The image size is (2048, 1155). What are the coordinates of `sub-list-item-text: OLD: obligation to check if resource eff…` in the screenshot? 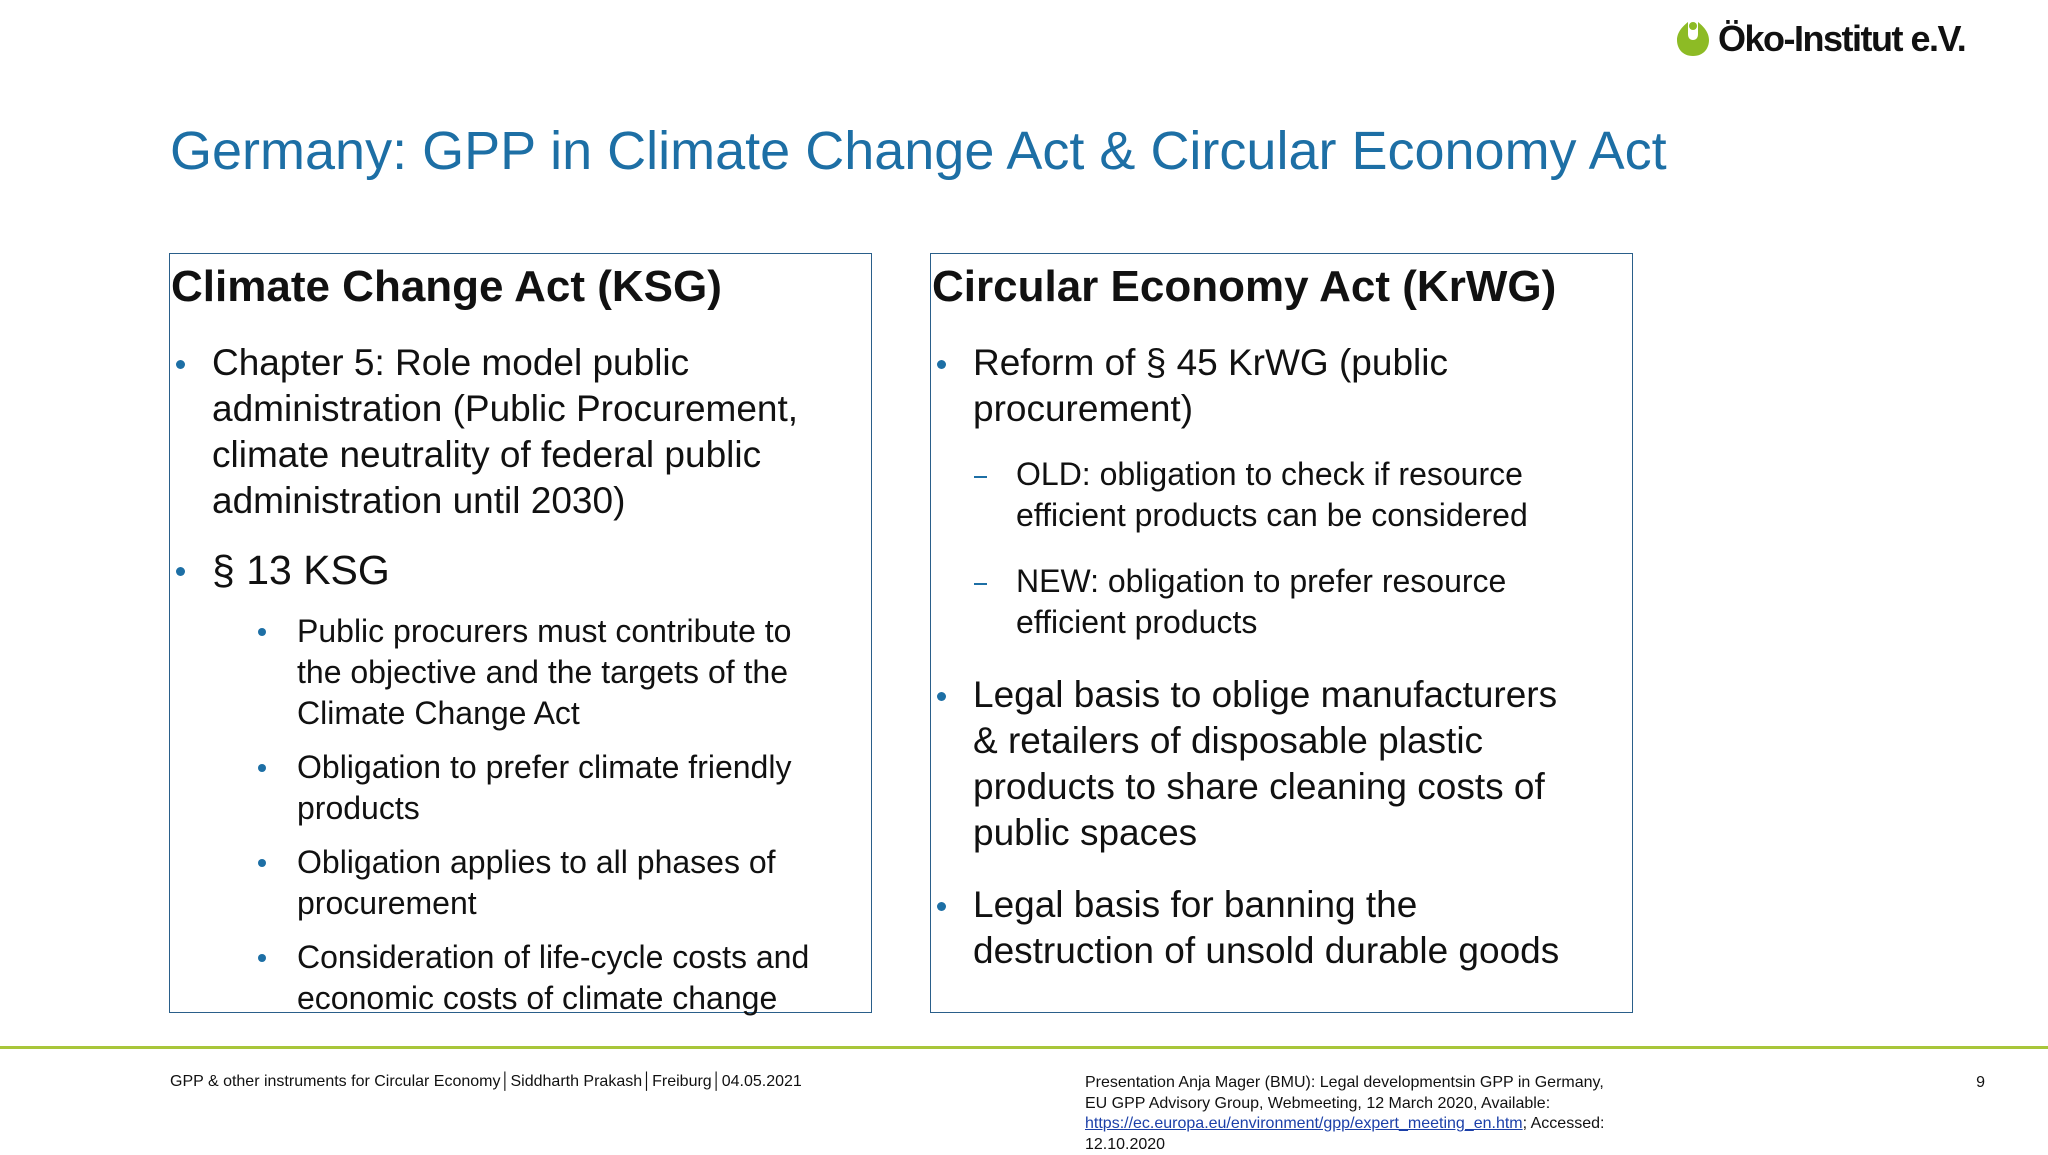 It's located at (1272, 494).